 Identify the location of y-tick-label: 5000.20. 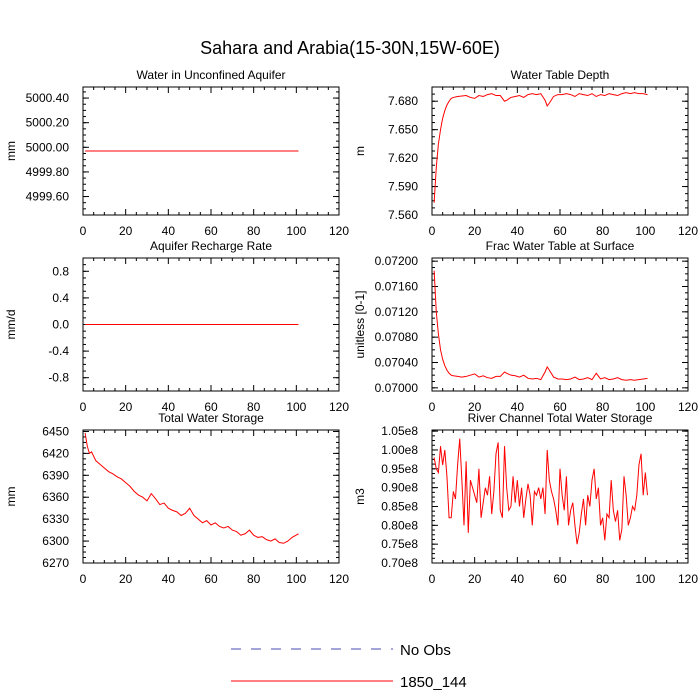
(48, 123).